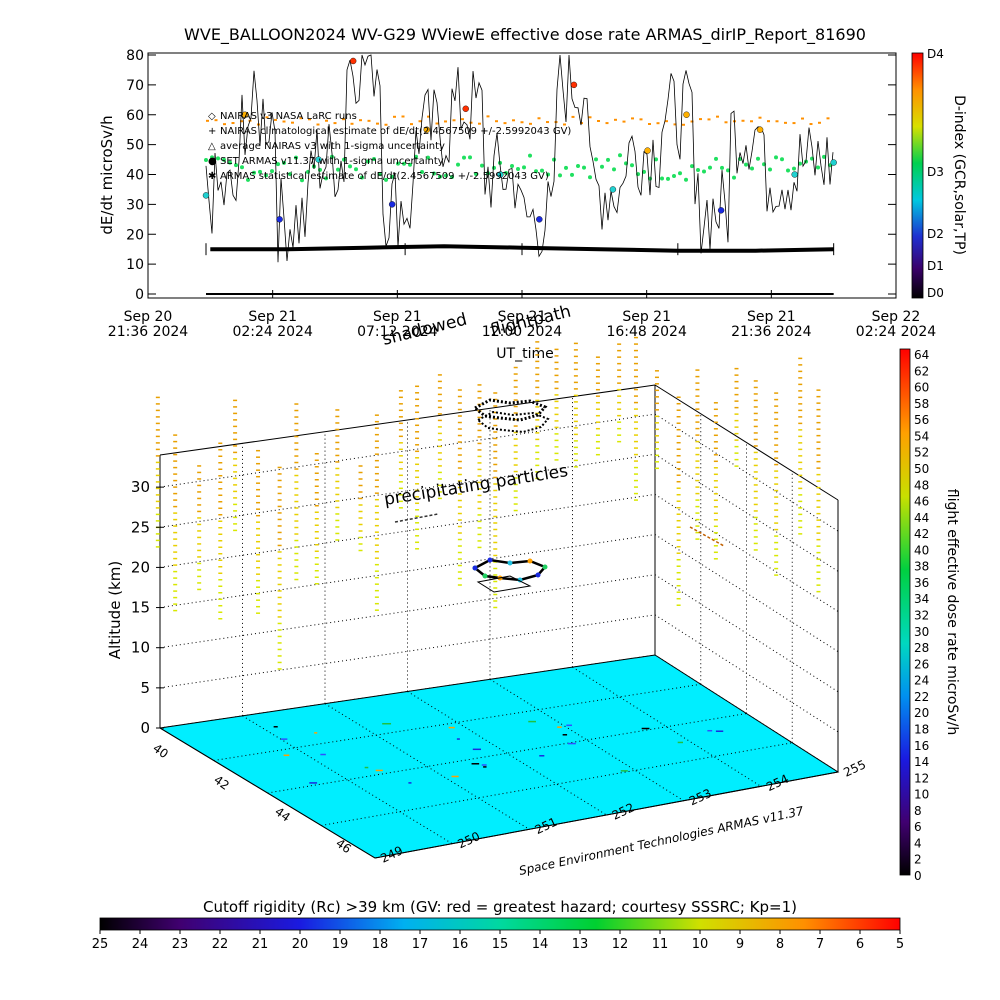  What do you see at coordinates (135, 86) in the screenshot?
I see `top-y-tick-label: 70` at bounding box center [135, 86].